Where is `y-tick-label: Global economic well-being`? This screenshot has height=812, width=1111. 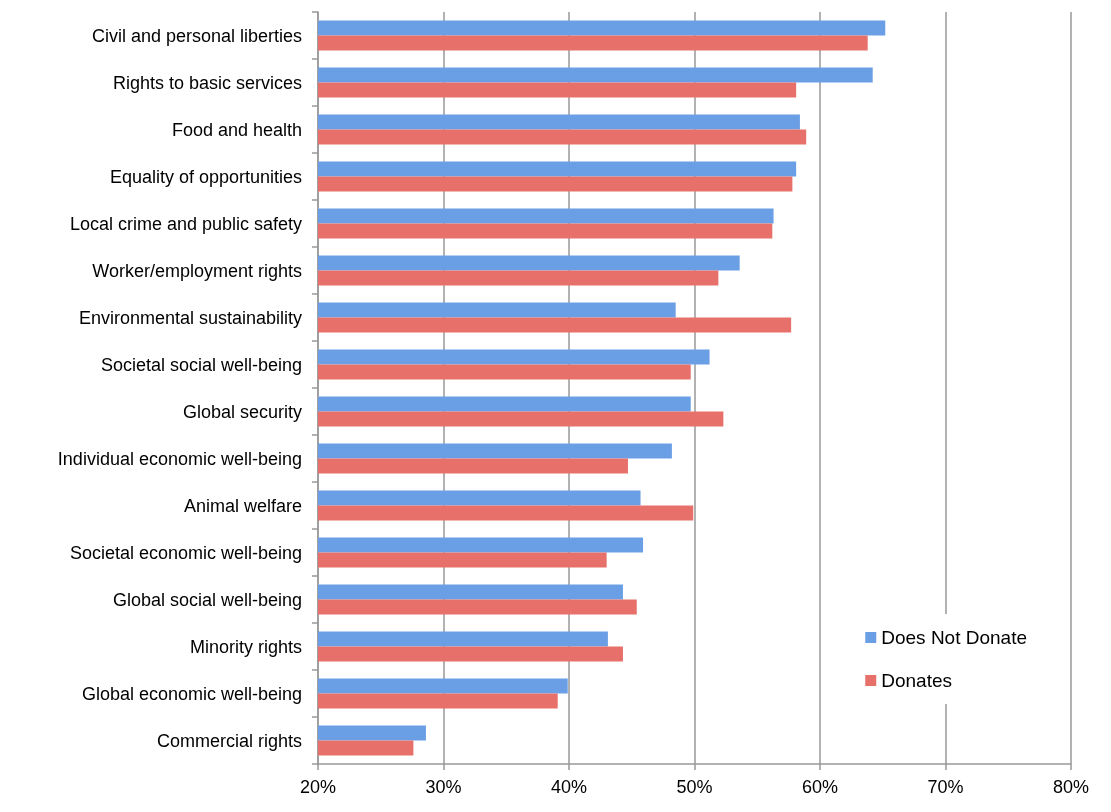
y-tick-label: Global economic well-being is located at coordinates (191, 693).